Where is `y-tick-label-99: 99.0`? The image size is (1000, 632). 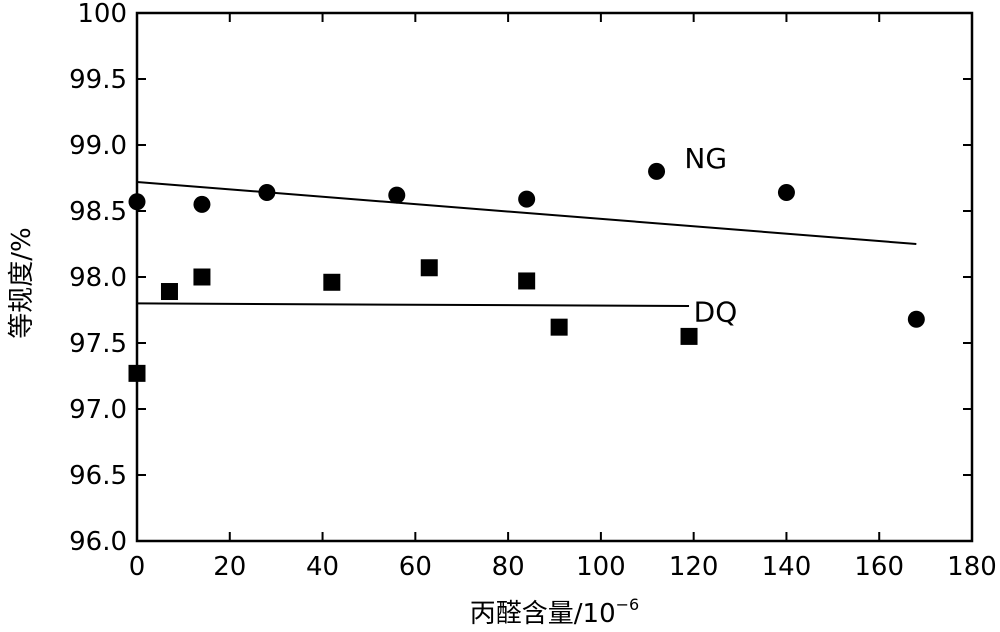
y-tick-label-99: 99.0 is located at coordinates (98, 146).